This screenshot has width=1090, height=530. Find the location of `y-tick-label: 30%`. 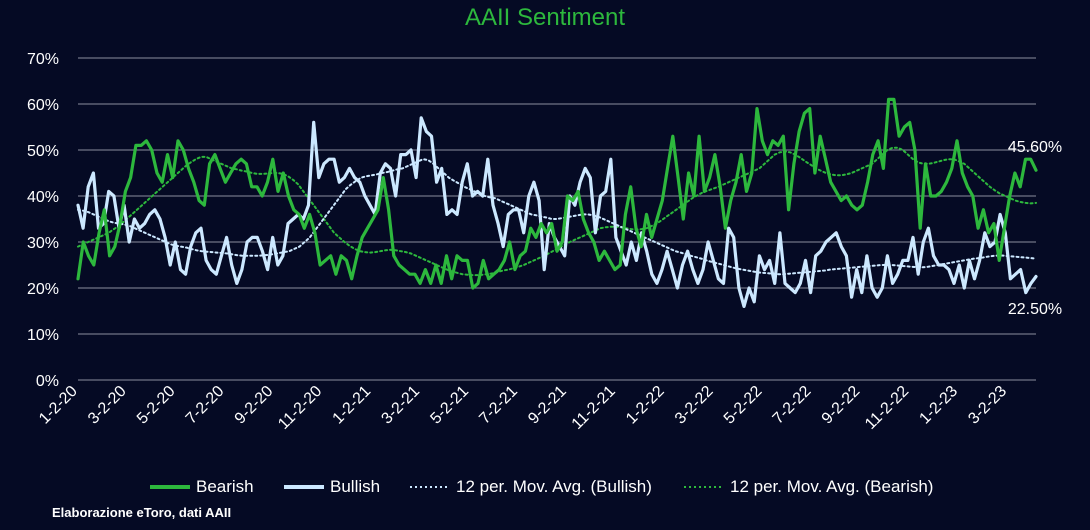

y-tick-label: 30% is located at coordinates (43, 243).